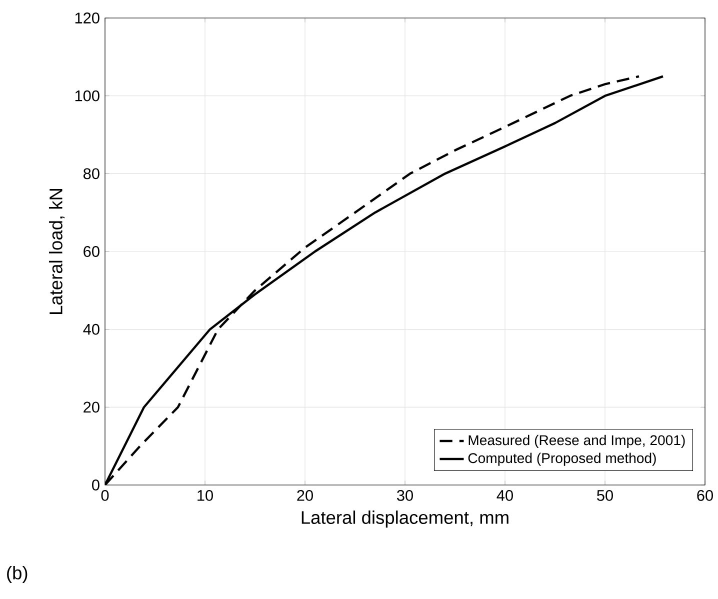  Describe the element at coordinates (96, 485) in the screenshot. I see `y-tick-label: 0` at that location.